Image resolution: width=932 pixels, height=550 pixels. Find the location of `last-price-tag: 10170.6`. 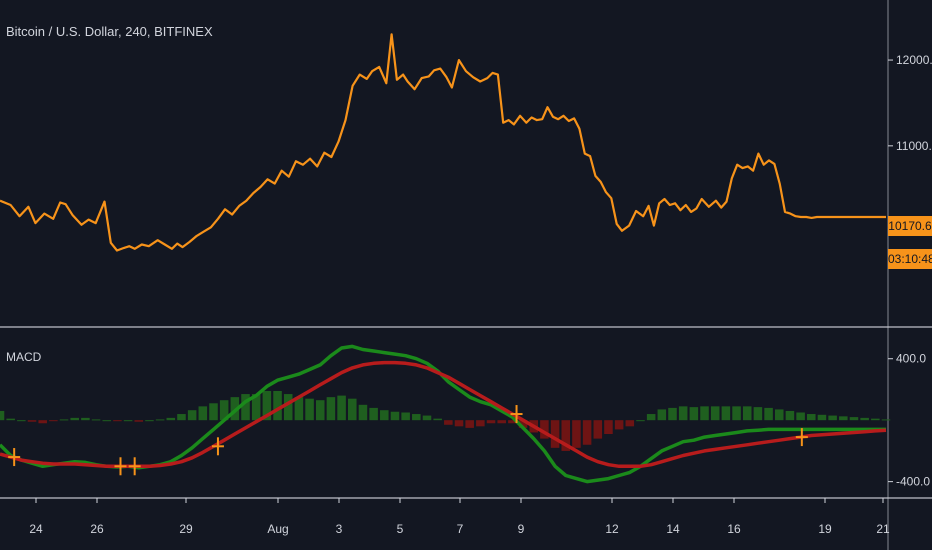

last-price-tag: 10170.6 is located at coordinates (910, 226).